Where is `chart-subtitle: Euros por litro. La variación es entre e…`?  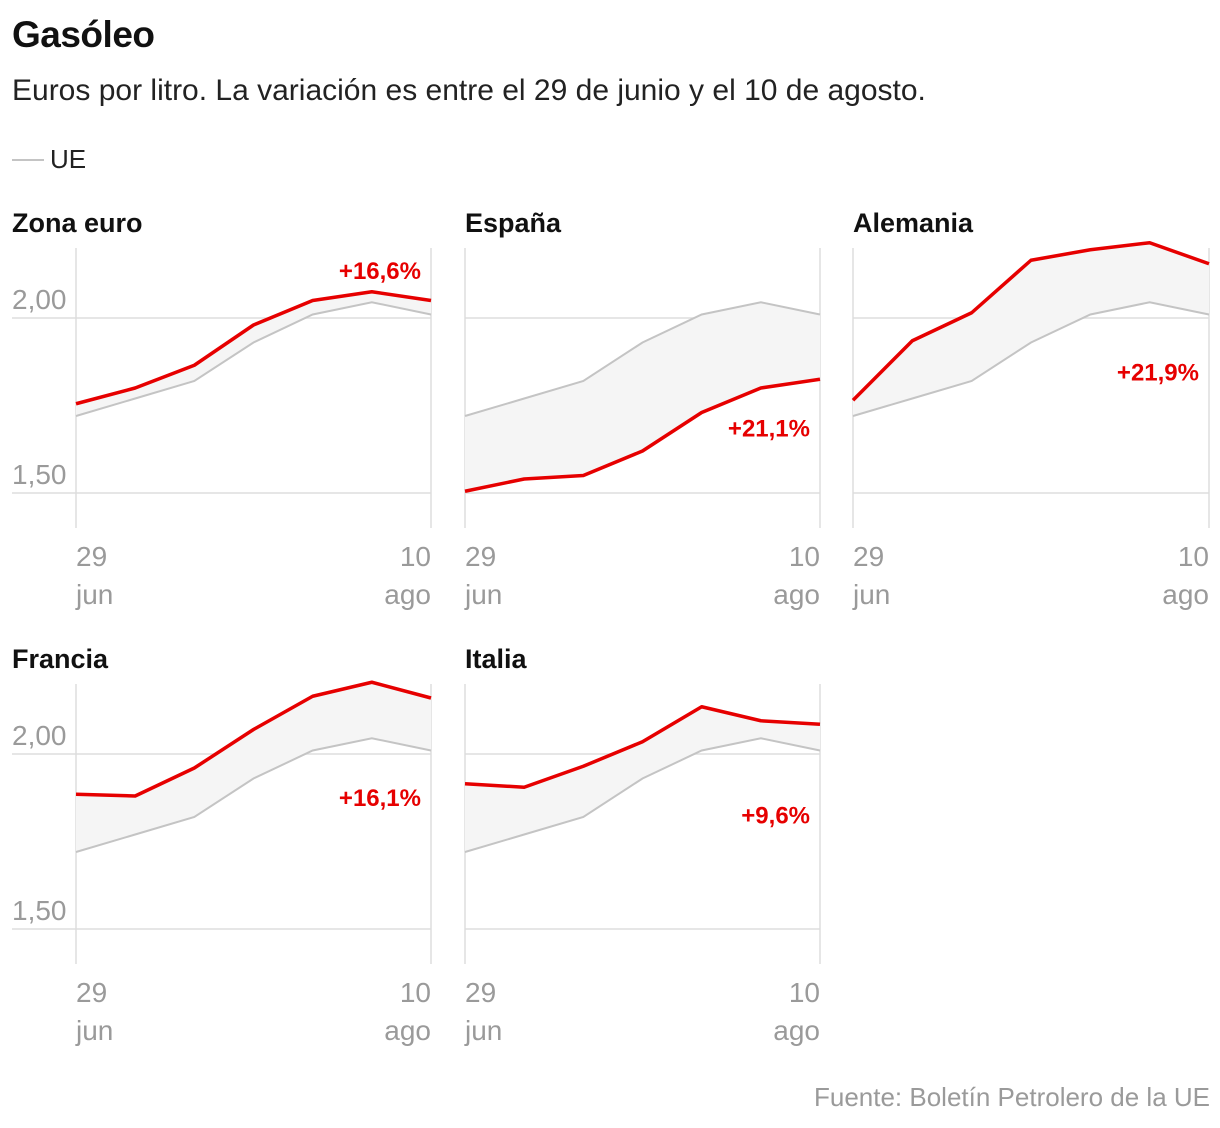
chart-subtitle: Euros por litro. La variación es entre e… is located at coordinates (469, 90).